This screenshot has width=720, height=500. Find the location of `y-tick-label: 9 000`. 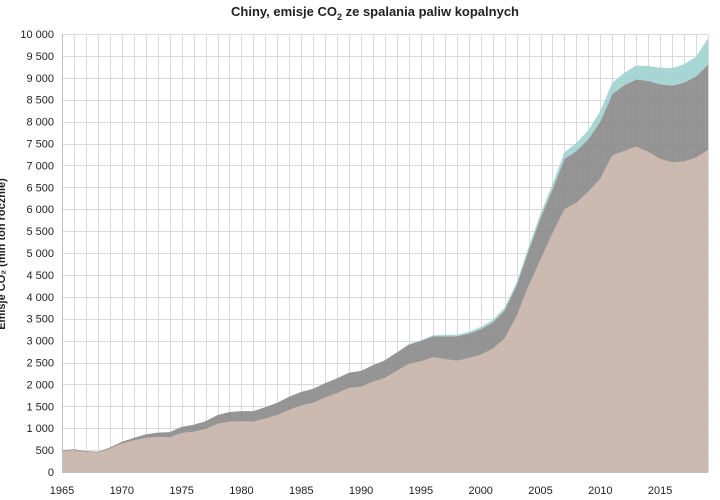

y-tick-label: 9 000 is located at coordinates (40, 79).